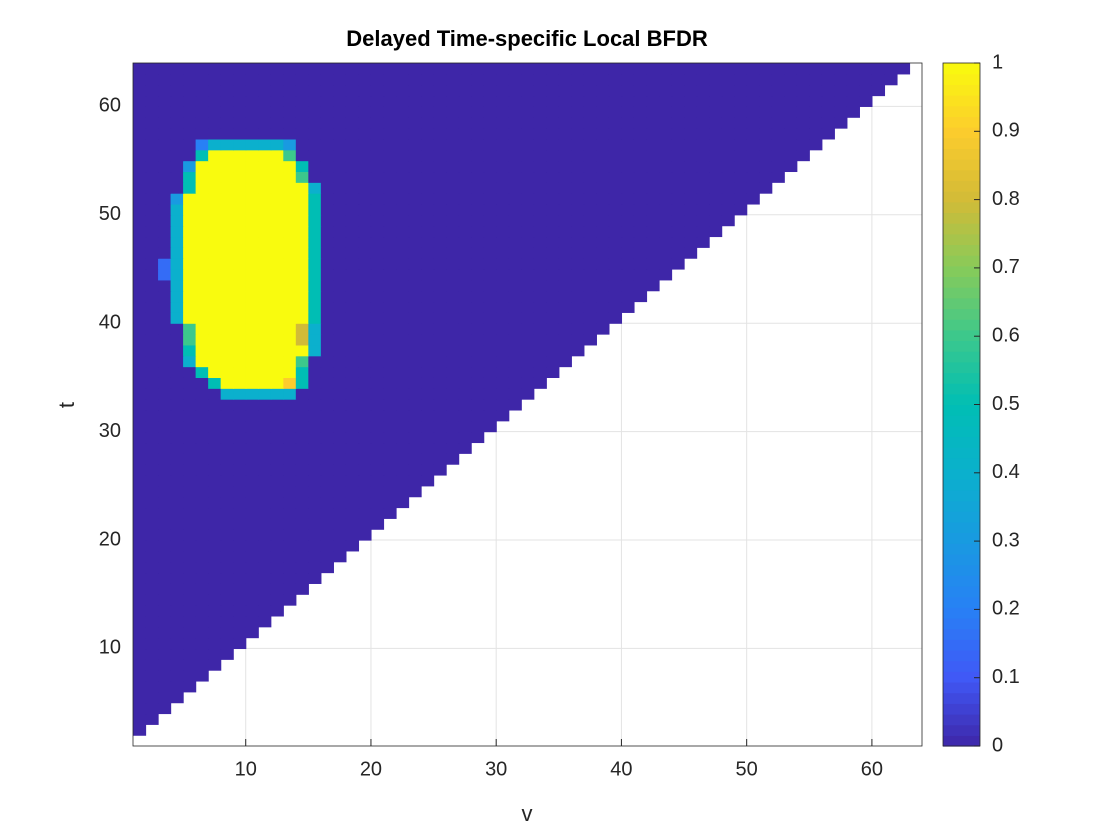 Image resolution: width=1120 pixels, height=840 pixels. Describe the element at coordinates (110, 214) in the screenshot. I see `y-tick-label: 50` at that location.